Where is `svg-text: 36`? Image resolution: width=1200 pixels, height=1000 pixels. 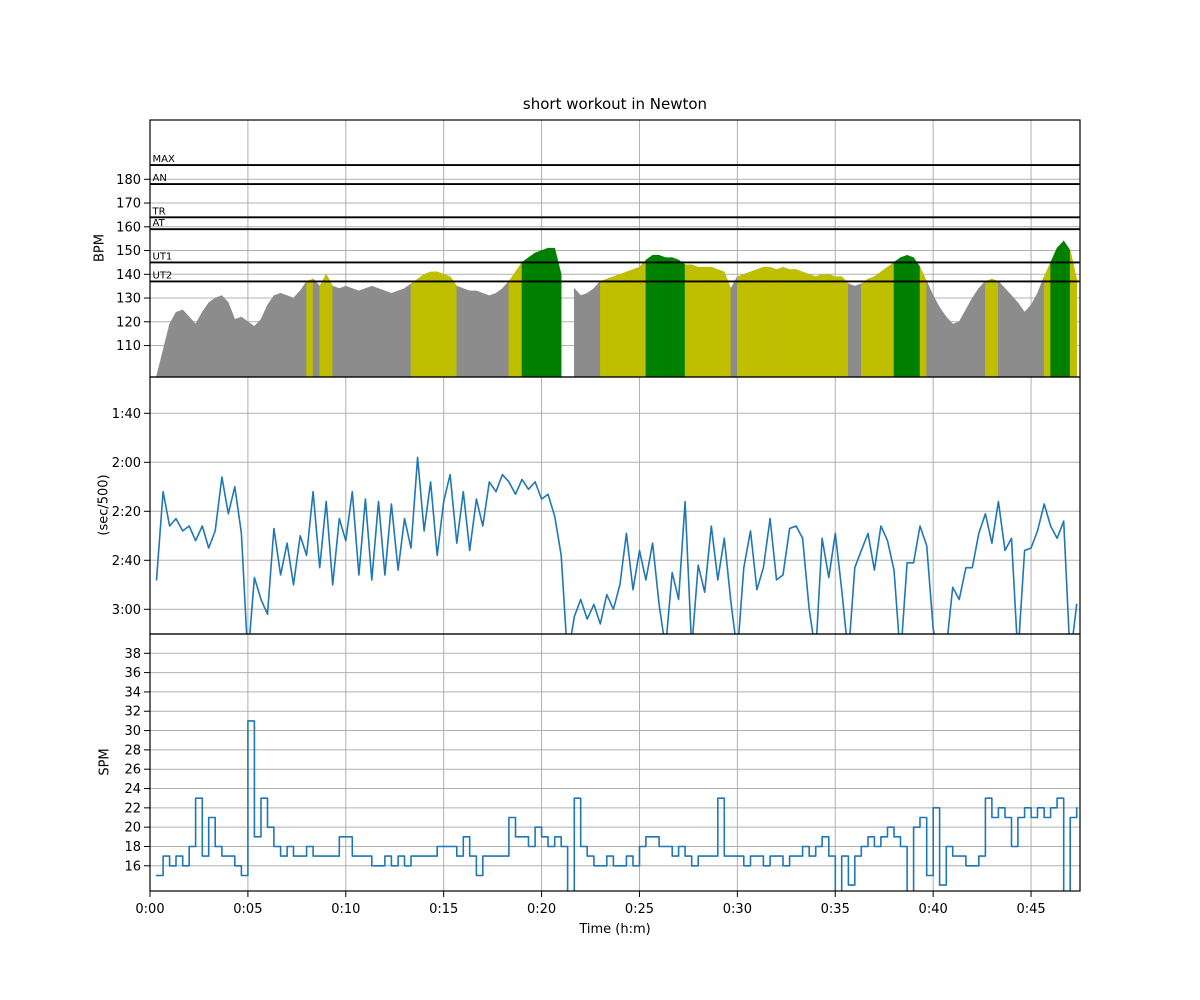
svg-text: 36 is located at coordinates (132, 673).